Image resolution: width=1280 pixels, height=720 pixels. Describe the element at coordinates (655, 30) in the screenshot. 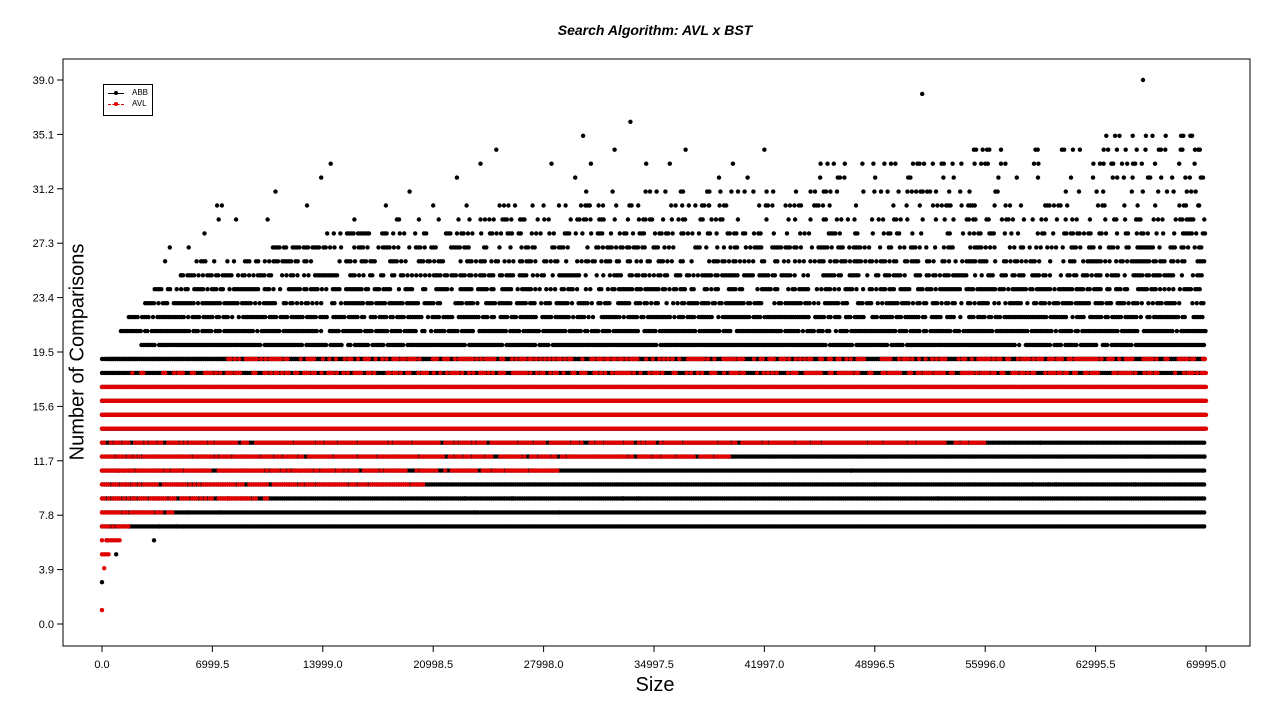

I see `chart-title: Search Algorithm: AVL x BST` at that location.